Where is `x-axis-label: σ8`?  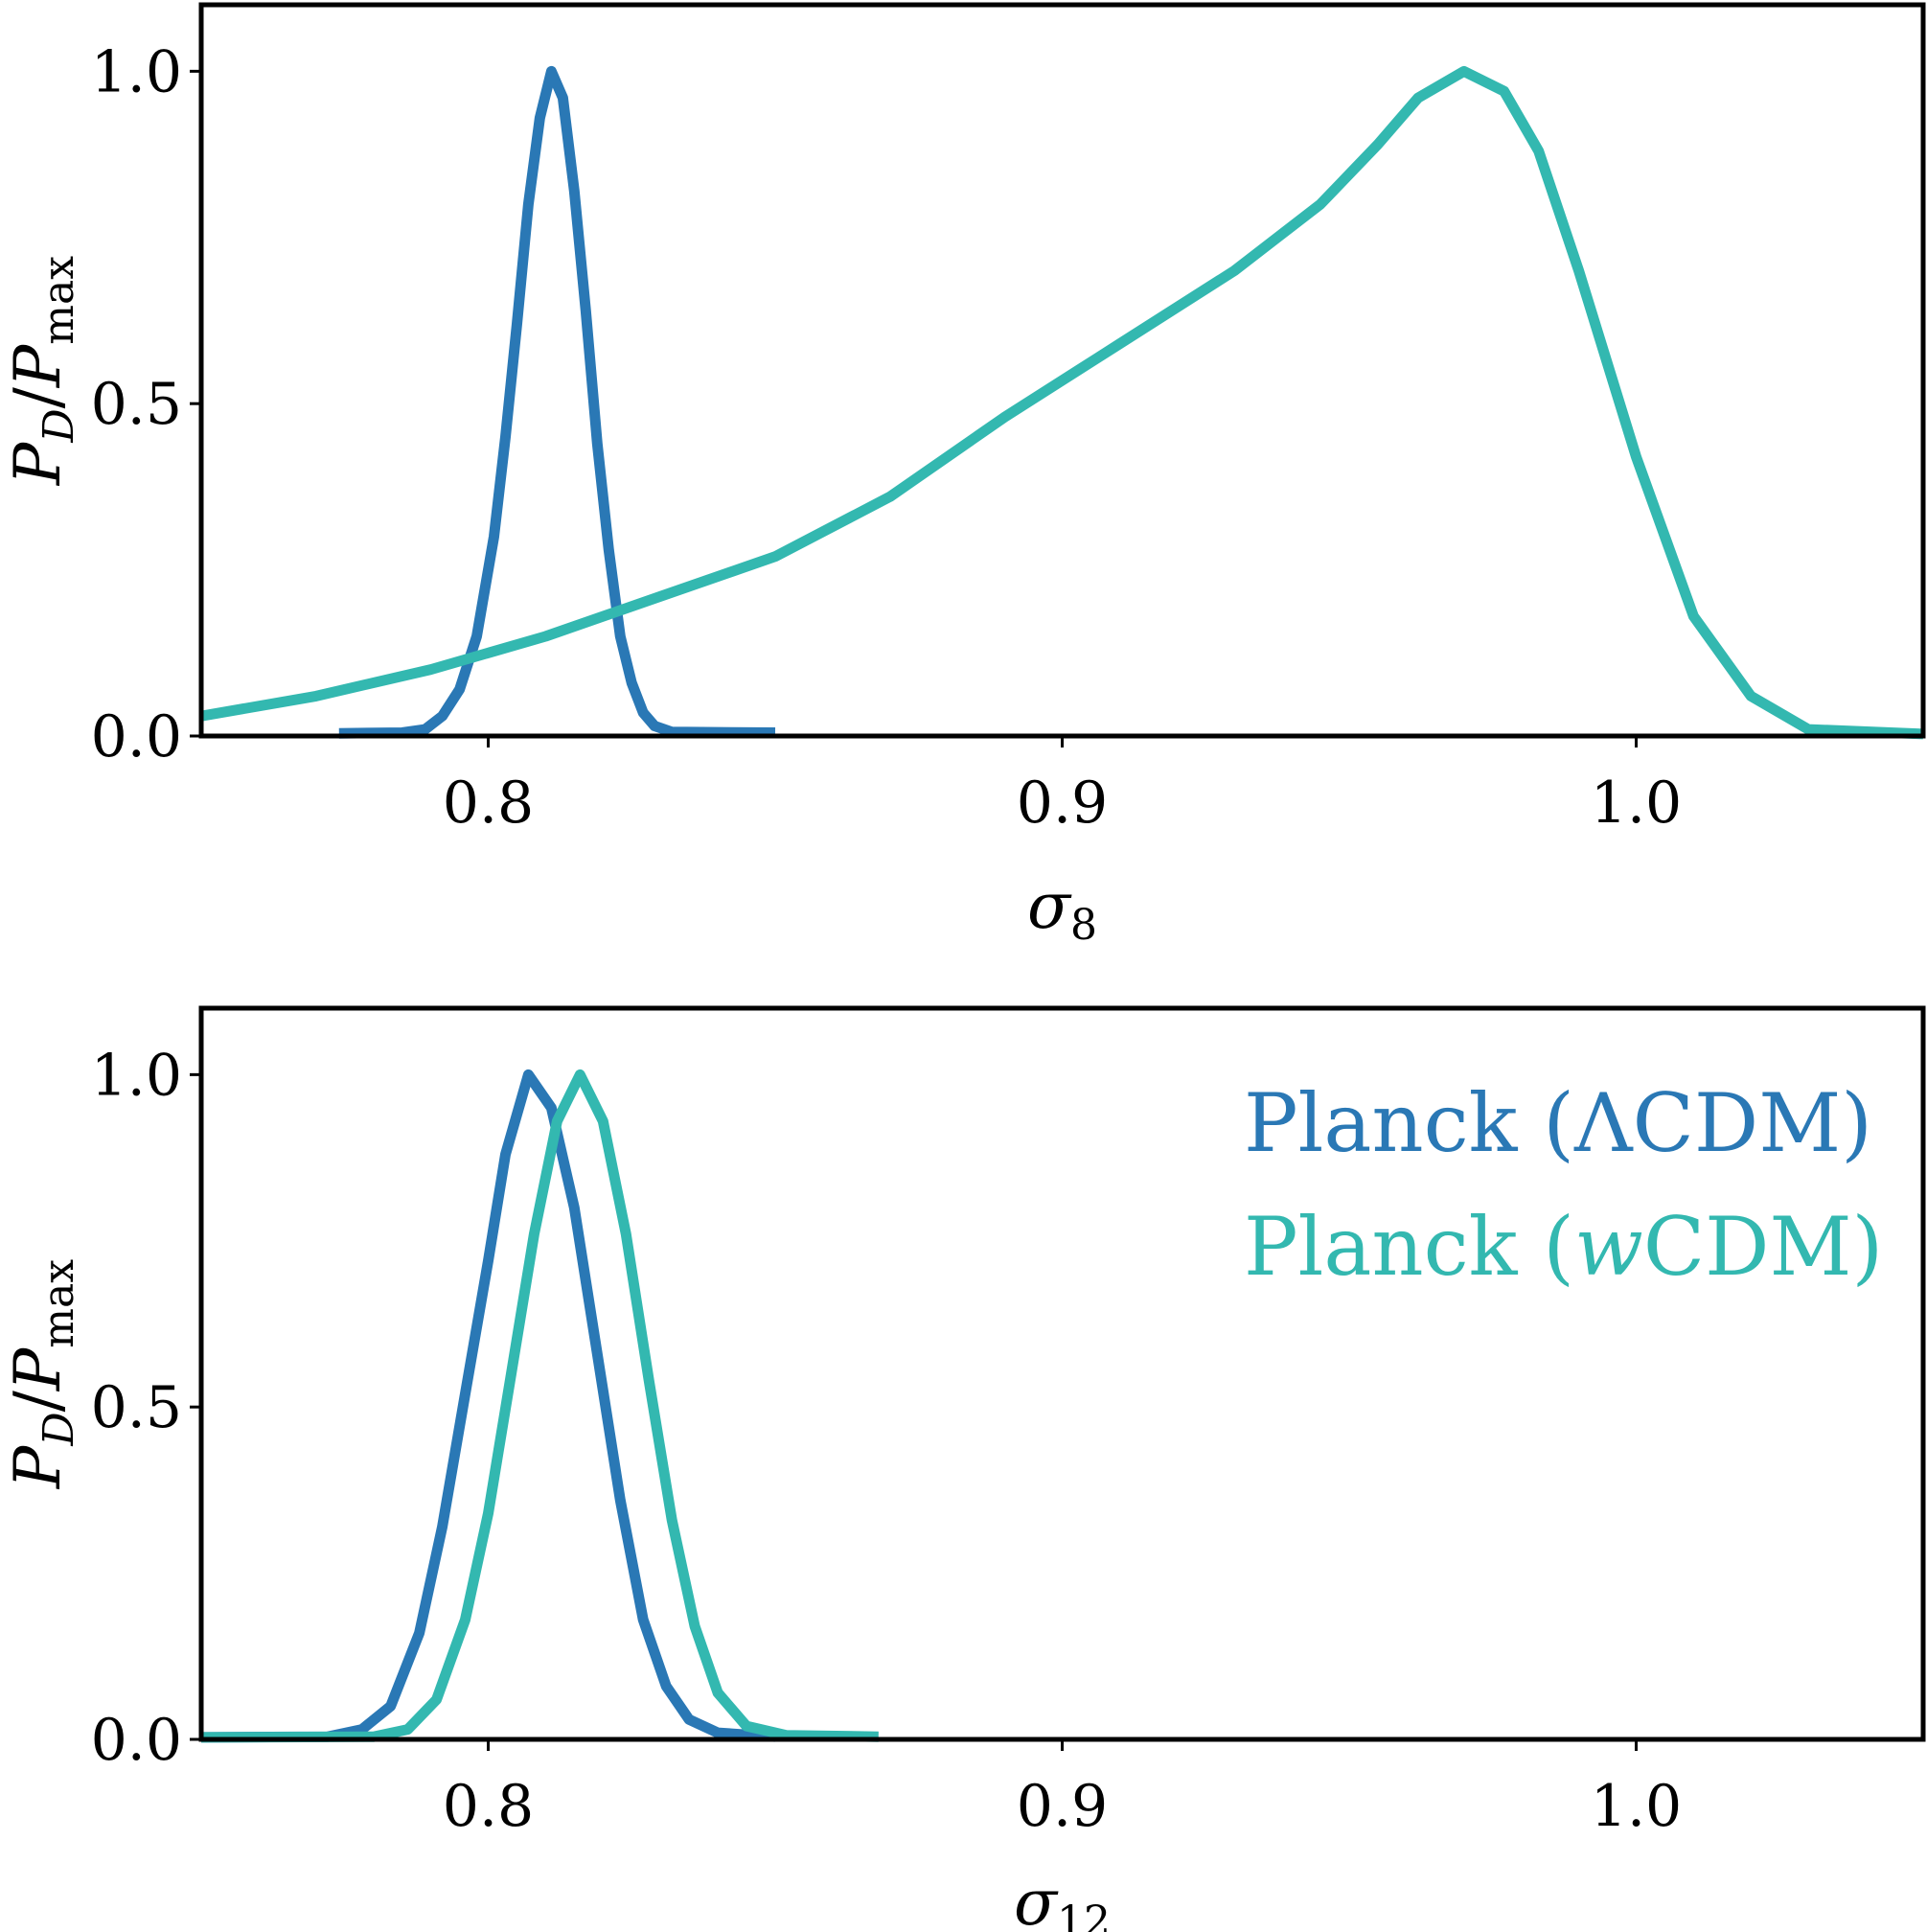
x-axis-label: σ8 is located at coordinates (1062, 909).